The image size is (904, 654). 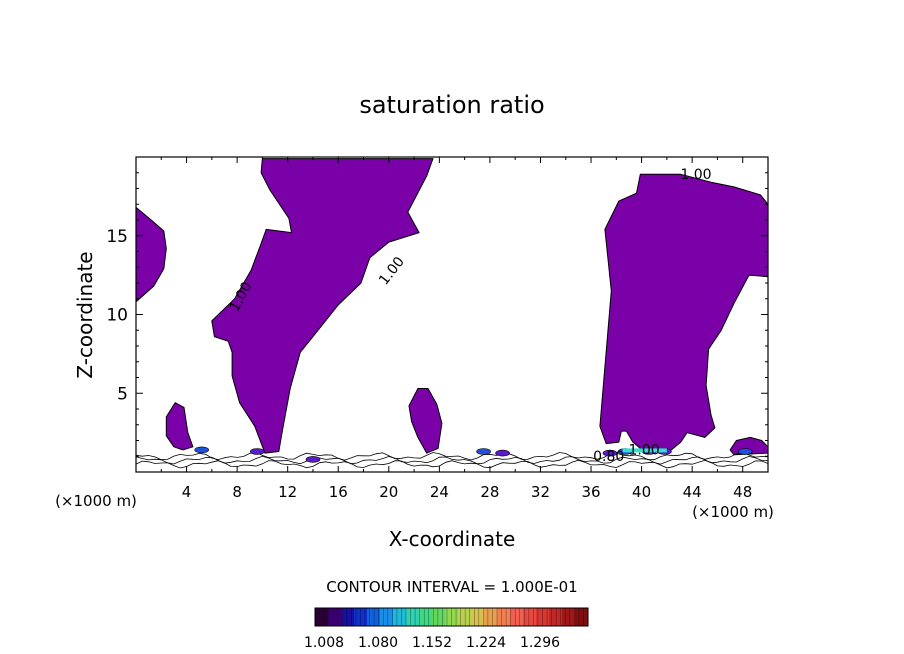 I want to click on x-tick-label: 32, so click(x=540, y=492).